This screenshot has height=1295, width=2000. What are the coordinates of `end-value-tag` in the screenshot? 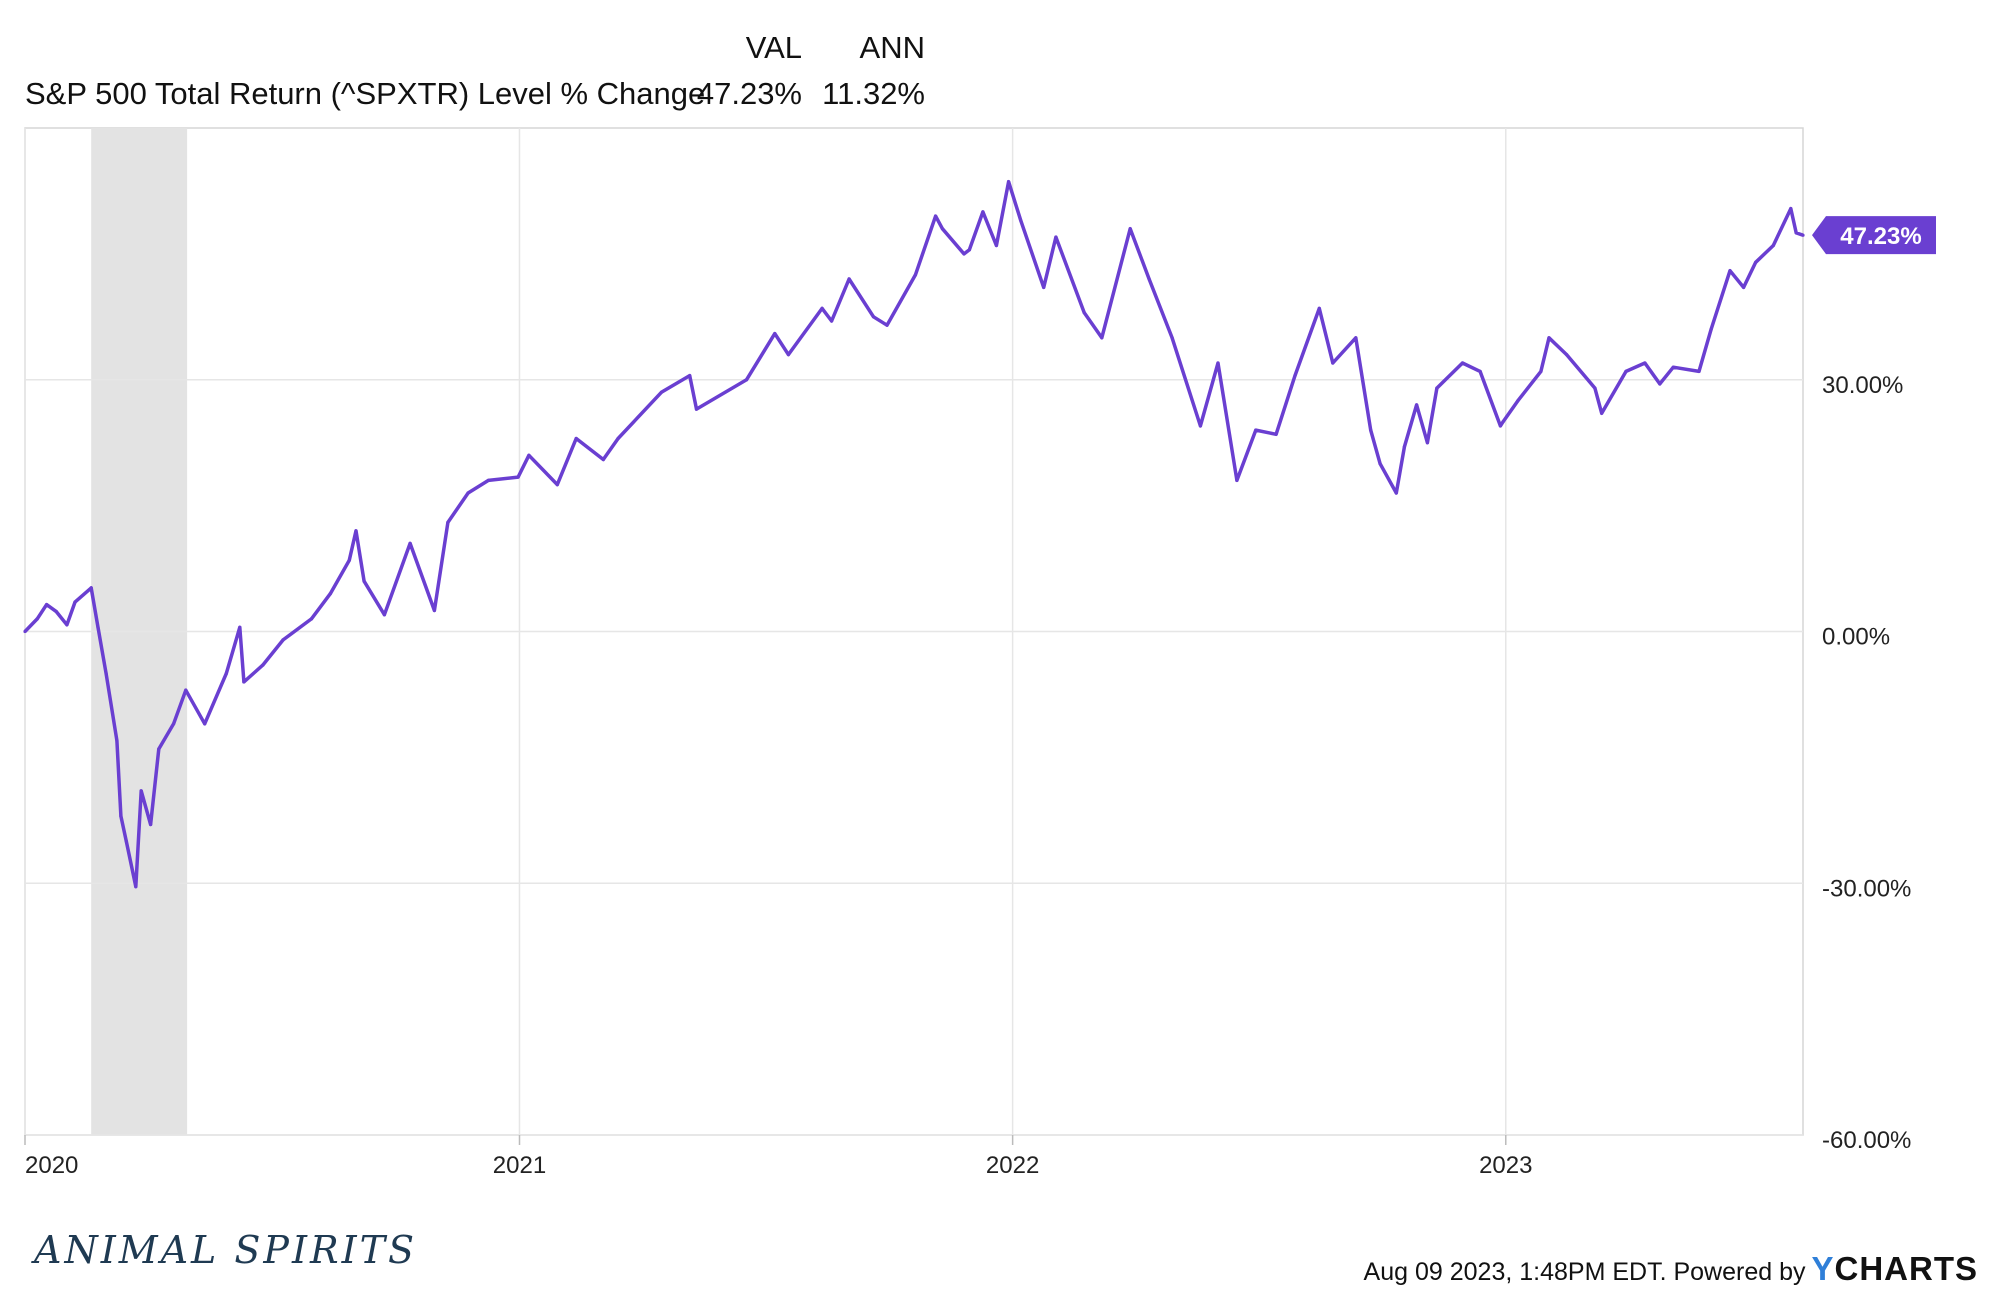 It's located at (1874, 235).